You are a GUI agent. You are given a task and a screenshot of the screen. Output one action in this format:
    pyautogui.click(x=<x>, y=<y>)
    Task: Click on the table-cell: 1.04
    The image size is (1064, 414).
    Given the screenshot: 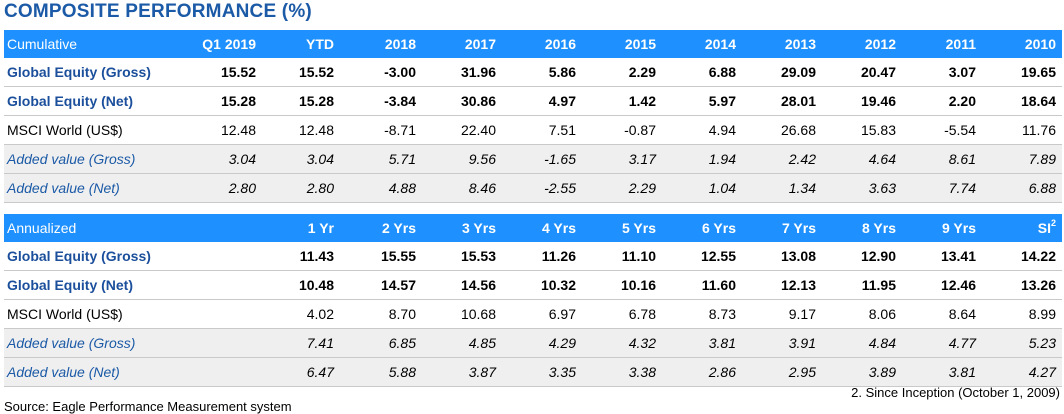 What is the action you would take?
    pyautogui.click(x=702, y=188)
    